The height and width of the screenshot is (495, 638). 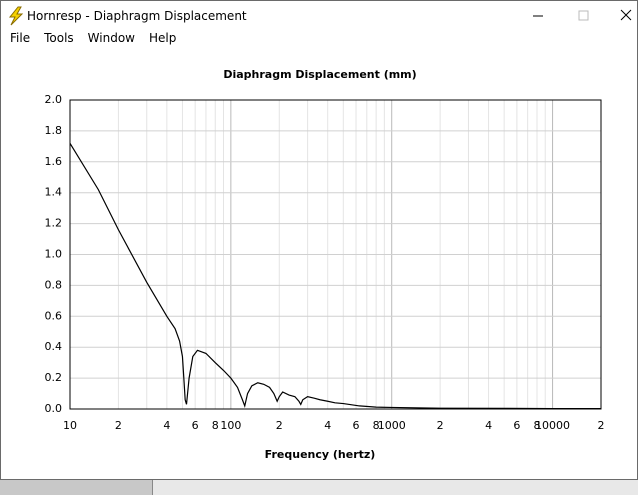 I want to click on y-tick-label: 1.4, so click(x=54, y=192).